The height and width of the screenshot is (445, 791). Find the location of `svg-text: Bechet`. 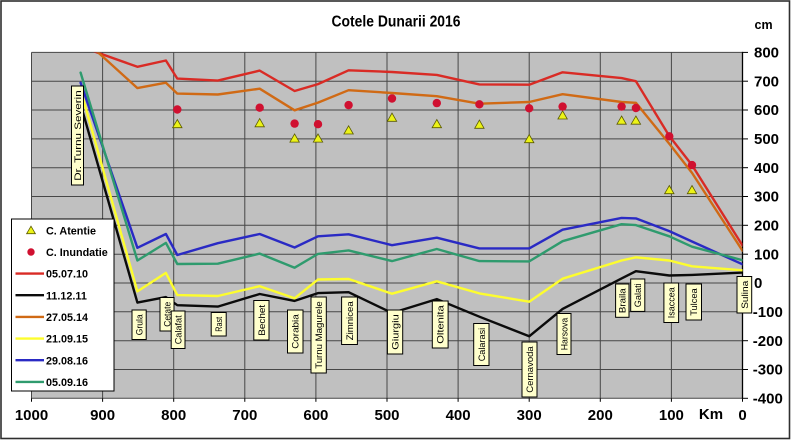

svg-text: Bechet is located at coordinates (262, 319).